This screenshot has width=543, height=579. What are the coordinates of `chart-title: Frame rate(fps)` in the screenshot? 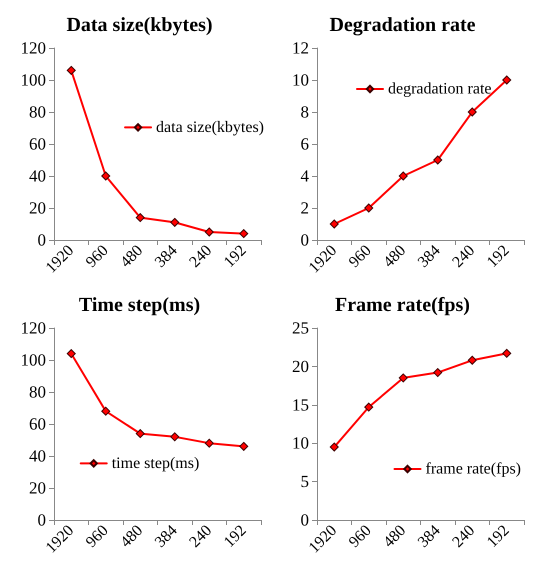 It's located at (402, 305).